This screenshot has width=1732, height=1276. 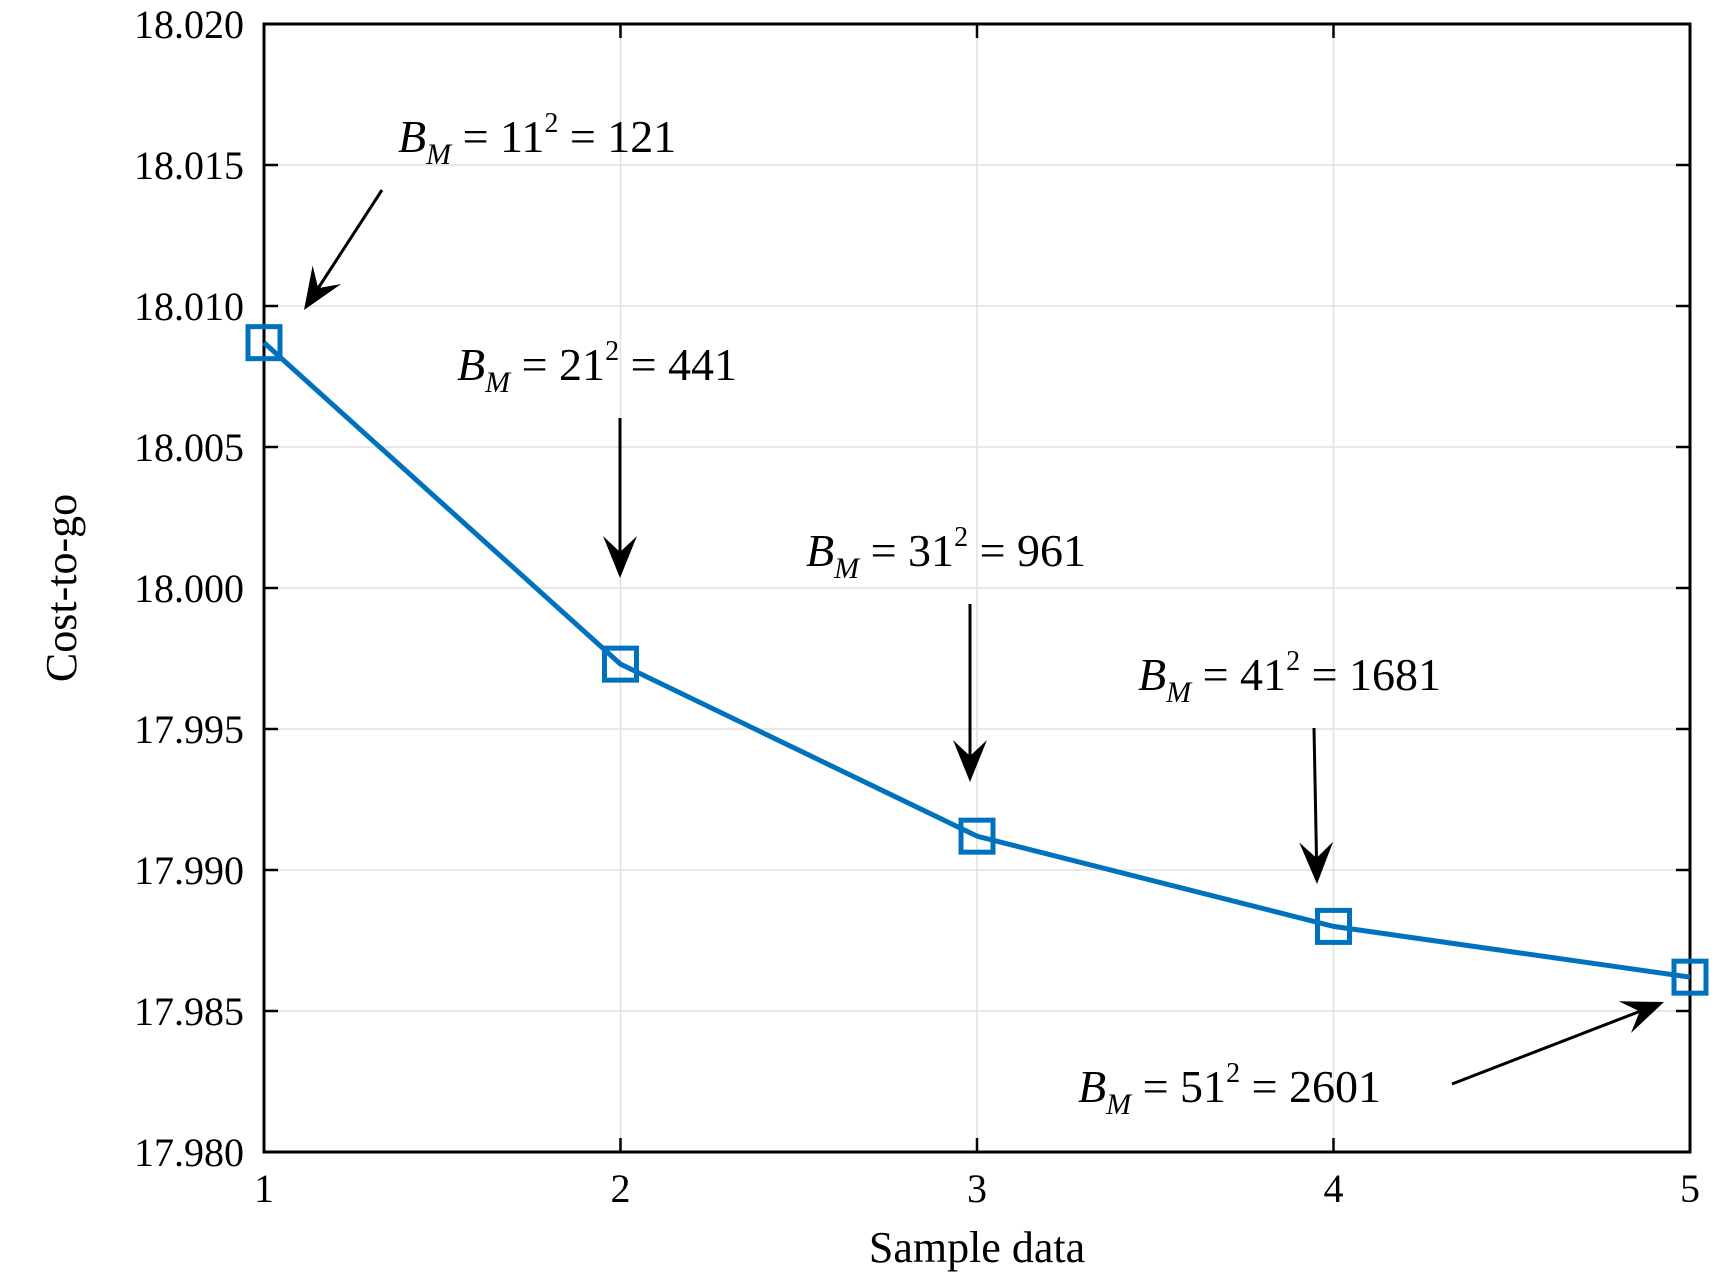 What do you see at coordinates (189, 24) in the screenshot?
I see `y-tick-label: 18.020` at bounding box center [189, 24].